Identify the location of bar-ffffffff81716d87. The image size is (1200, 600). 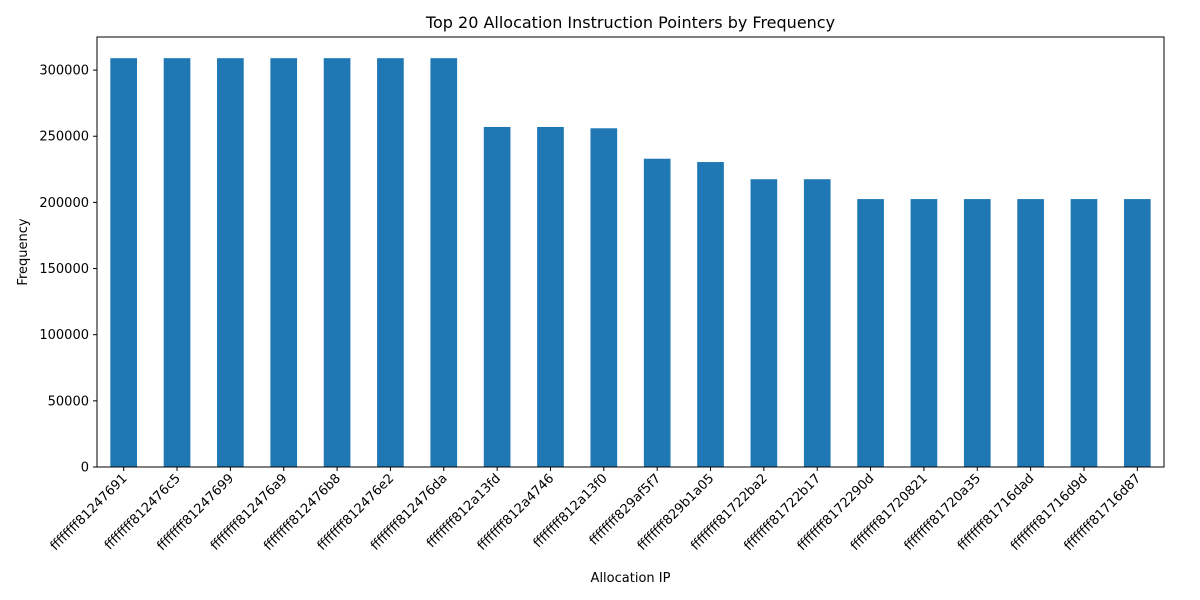
(1137, 333).